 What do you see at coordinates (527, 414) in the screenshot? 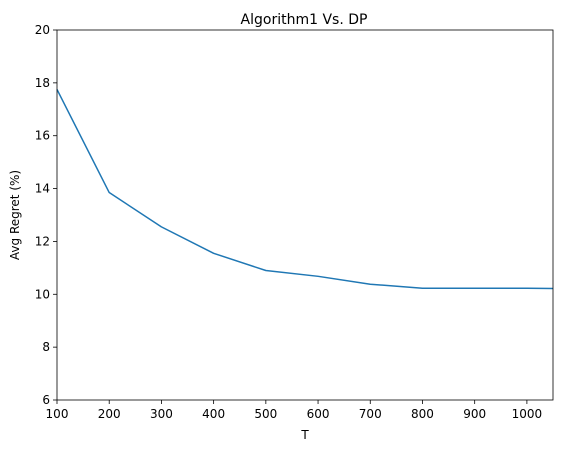
I see `x-tick-label: 1000` at bounding box center [527, 414].